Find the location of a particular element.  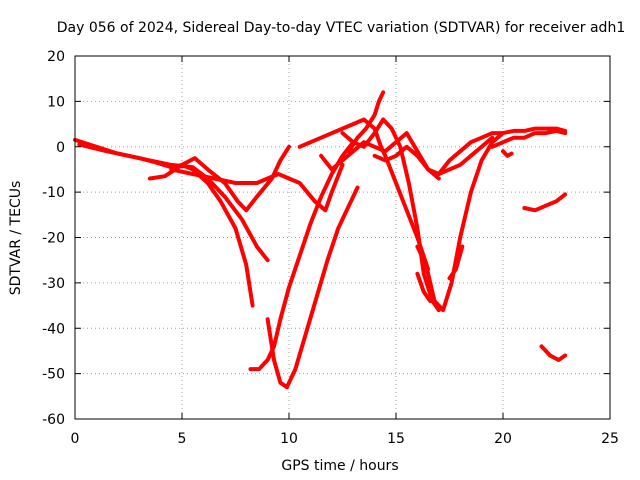

series-pass-j is located at coordinates (366, 122).